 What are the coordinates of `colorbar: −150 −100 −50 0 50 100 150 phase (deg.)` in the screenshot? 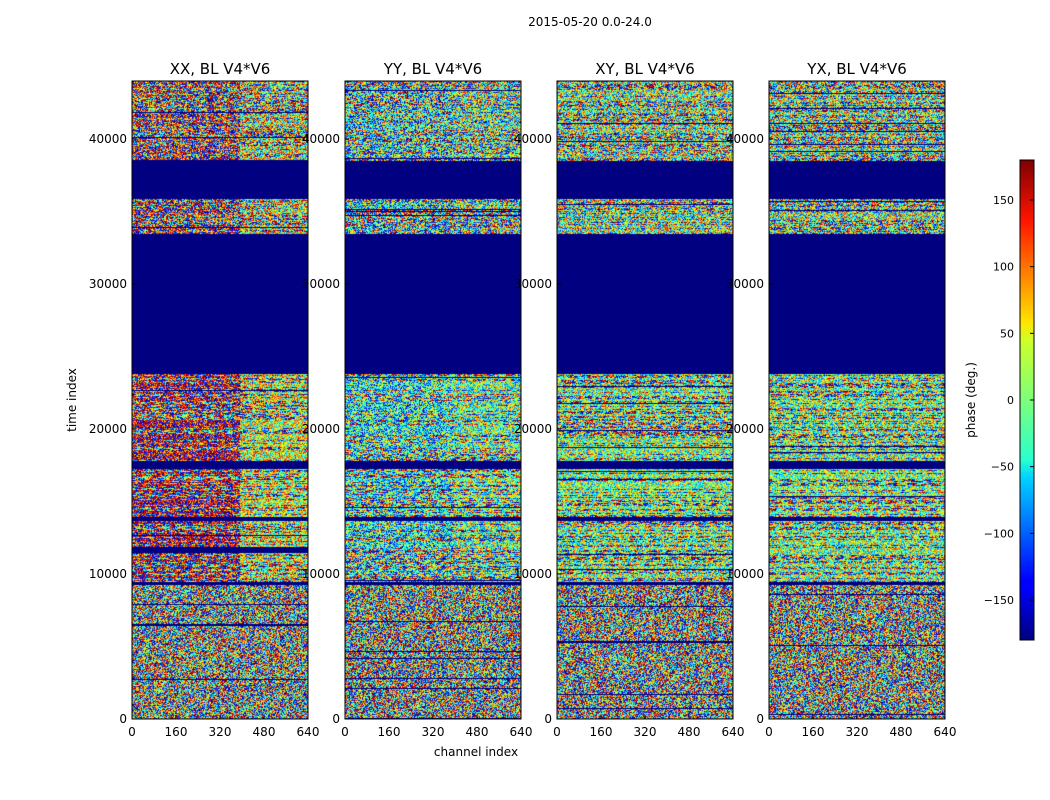 It's located at (999, 400).